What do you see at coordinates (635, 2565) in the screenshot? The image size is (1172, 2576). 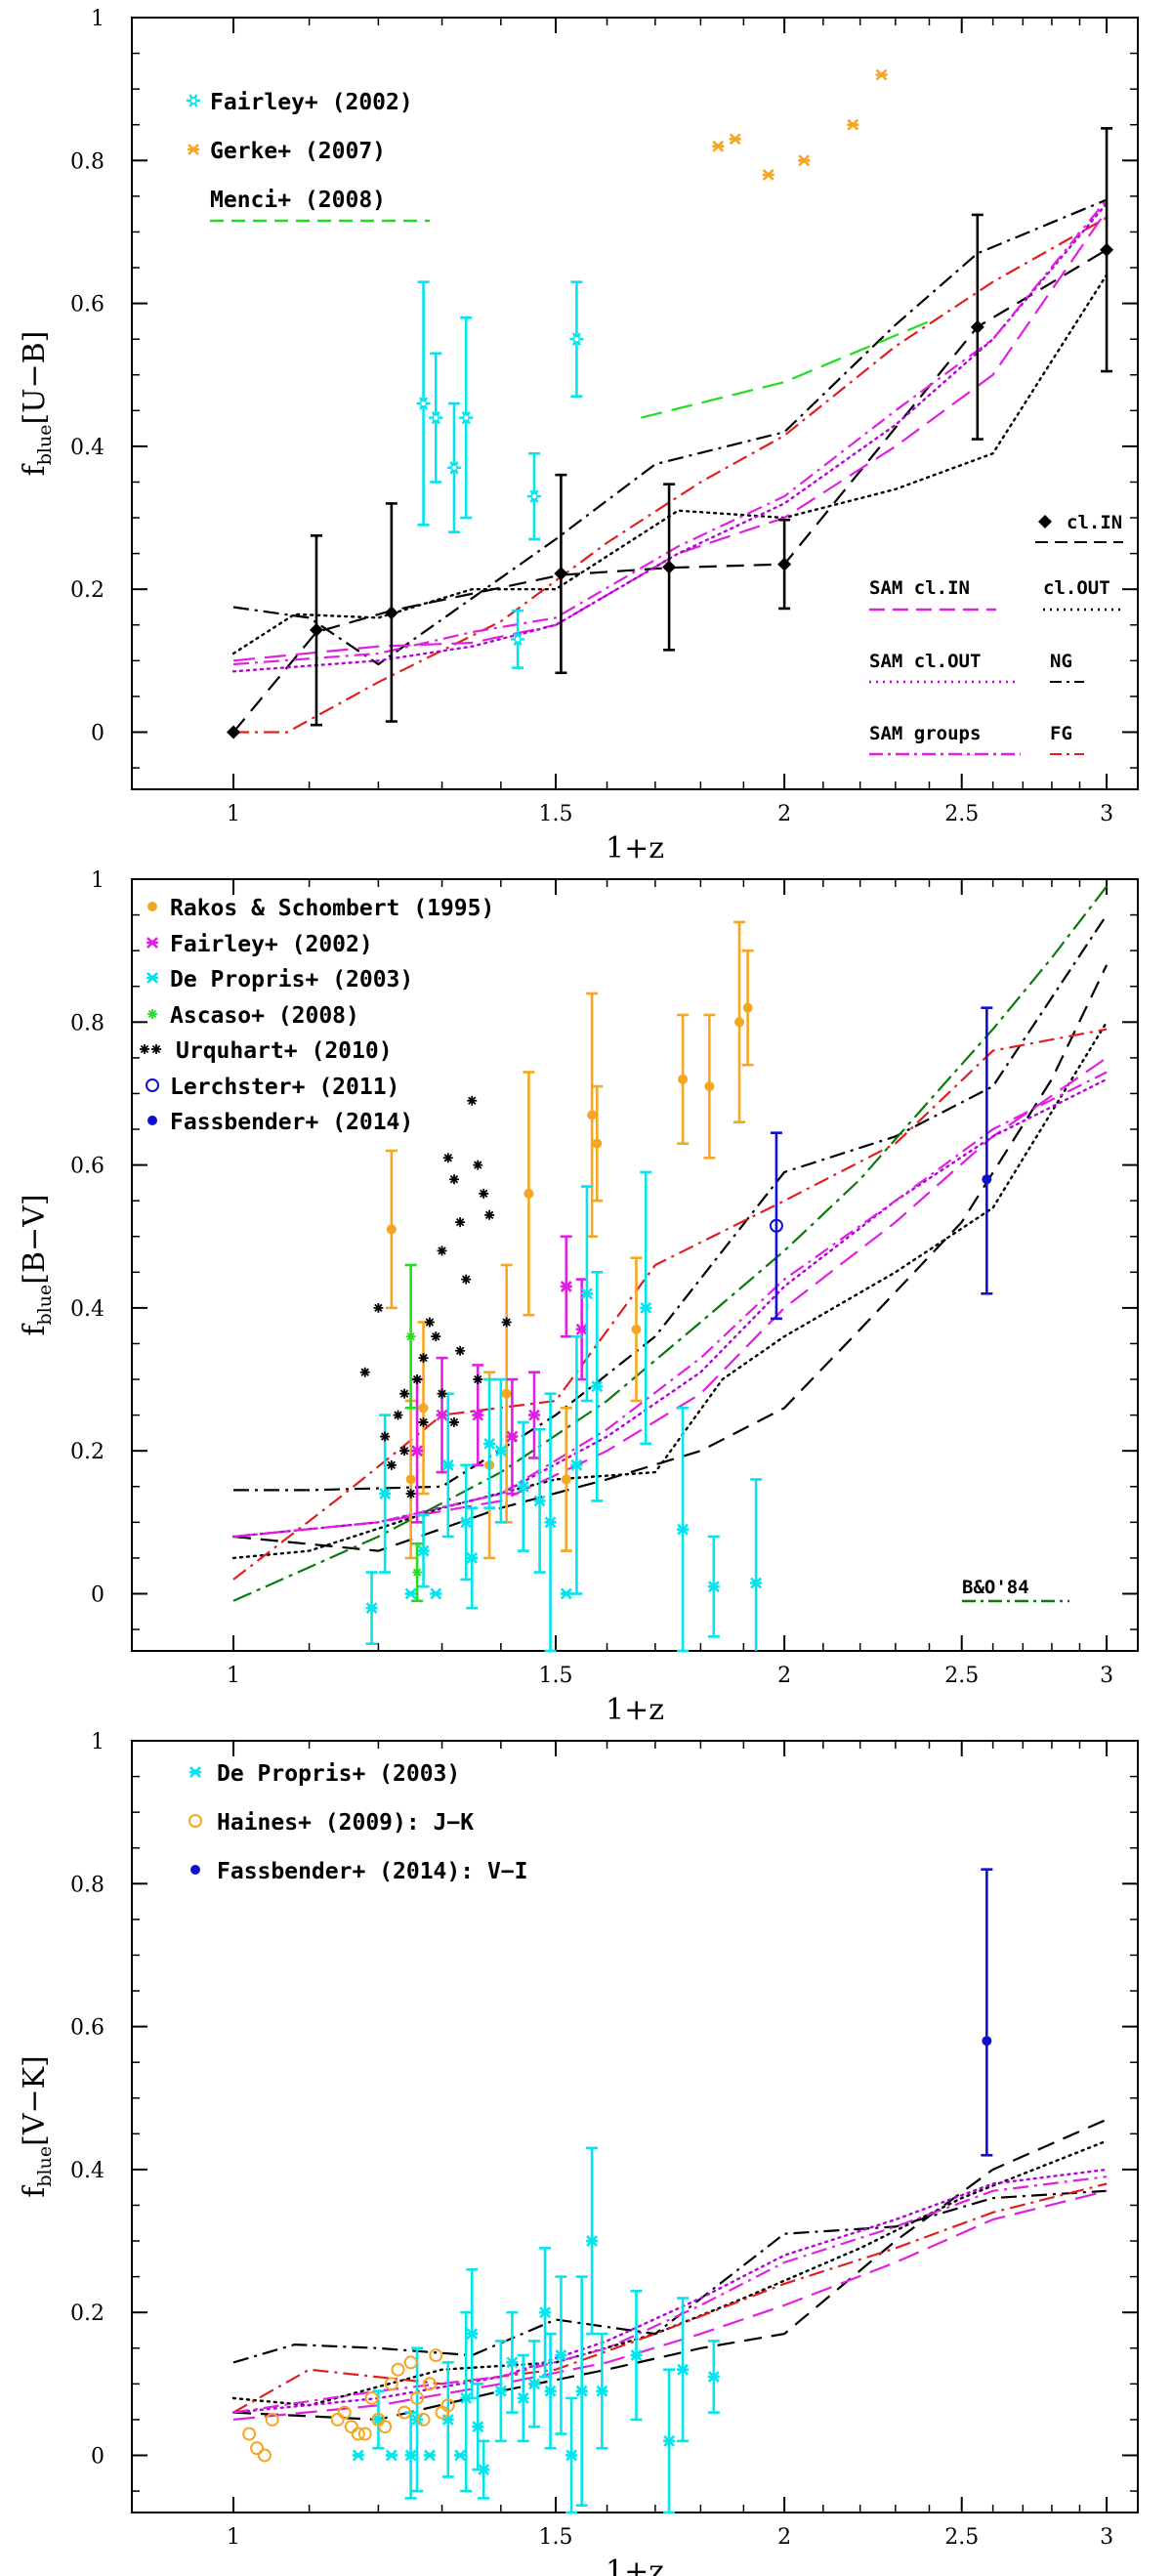 I see `panel-v-k-x-axis-title: 1+z` at bounding box center [635, 2565].